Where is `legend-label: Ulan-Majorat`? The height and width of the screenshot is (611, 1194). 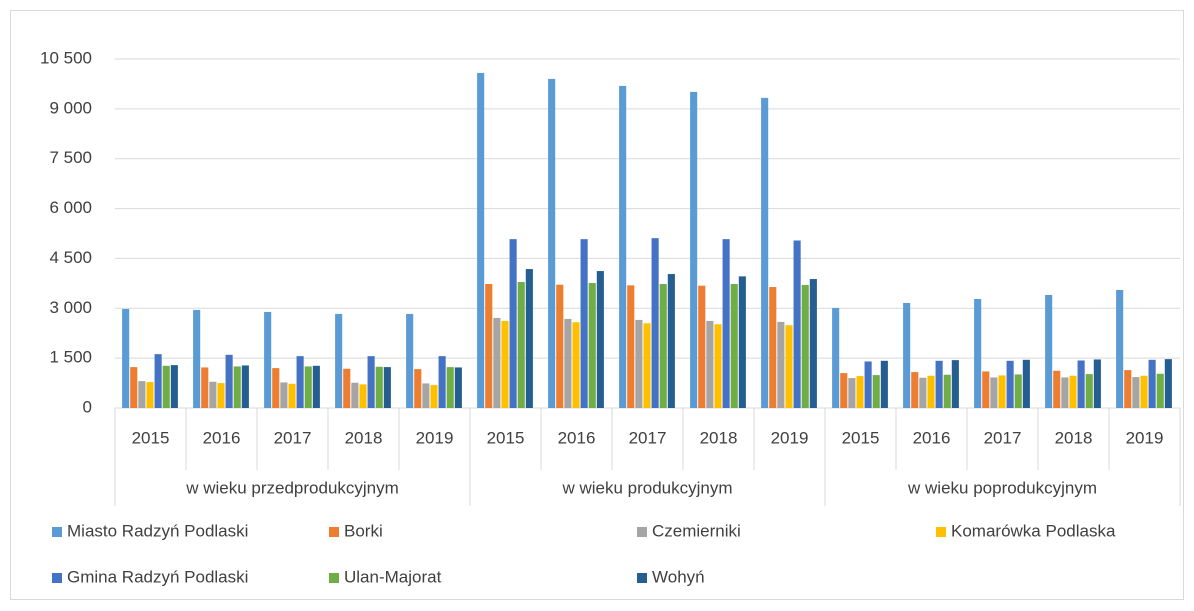
legend-label: Ulan-Majorat is located at coordinates (393, 576).